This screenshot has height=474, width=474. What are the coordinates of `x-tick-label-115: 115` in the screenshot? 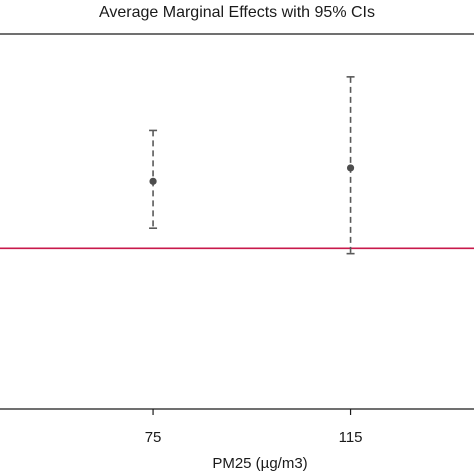 It's located at (351, 437).